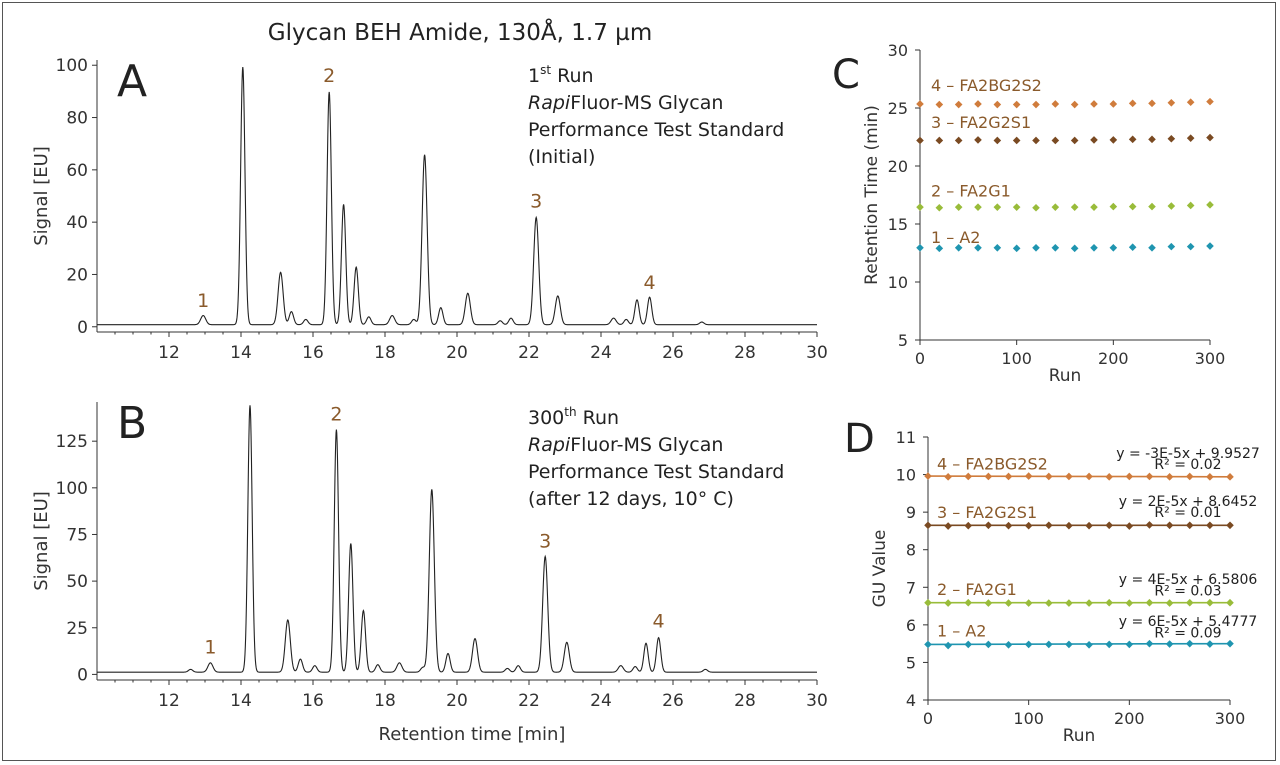  Describe the element at coordinates (898, 224) in the screenshot. I see `y-tick-label: 15` at that location.